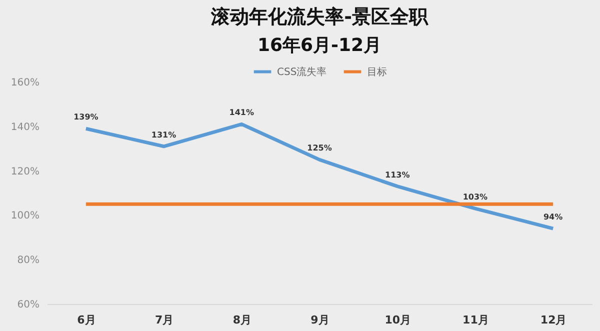 The height and width of the screenshot is (331, 600). What do you see at coordinates (25, 172) in the screenshot?
I see `y-tick-label: 120%` at bounding box center [25, 172].